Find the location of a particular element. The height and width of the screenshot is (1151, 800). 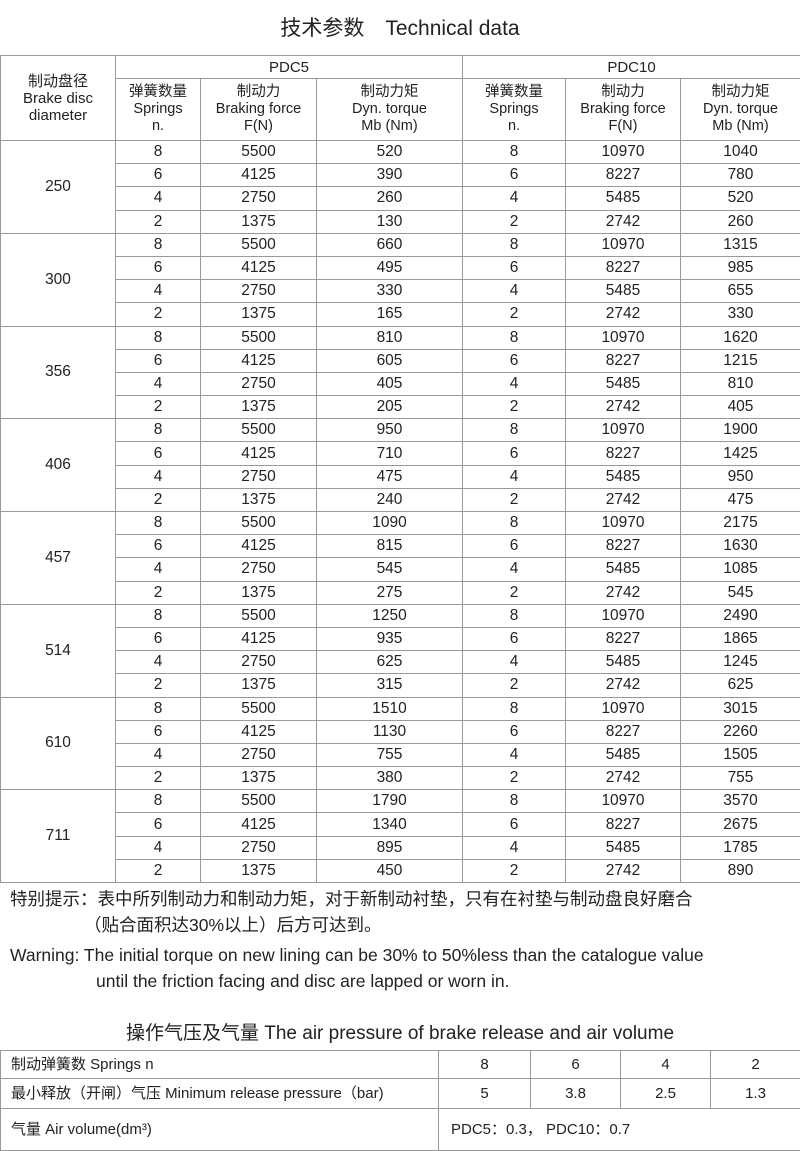

header-line: diameter is located at coordinates (58, 115).